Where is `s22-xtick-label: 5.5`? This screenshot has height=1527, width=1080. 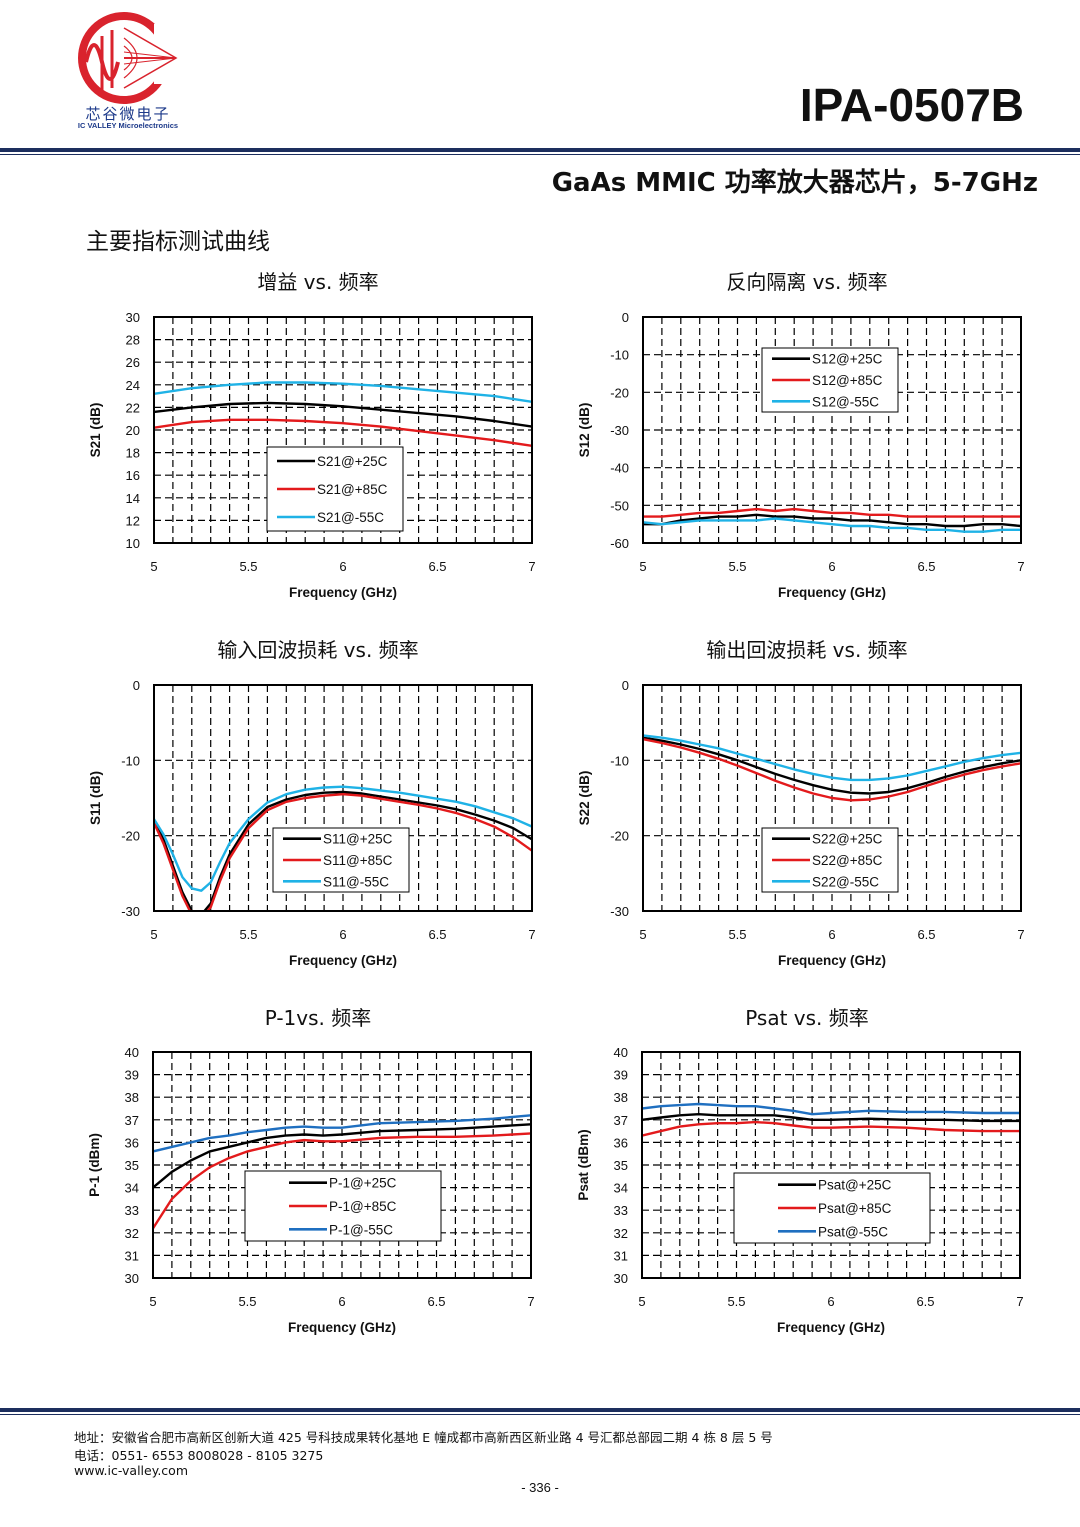
s22-xtick-label: 5.5 is located at coordinates (737, 934).